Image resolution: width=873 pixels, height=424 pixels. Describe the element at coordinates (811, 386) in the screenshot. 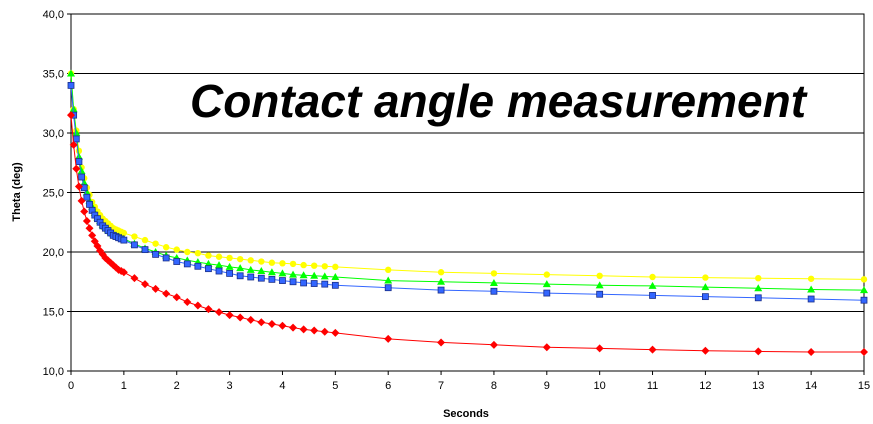

I see `x-tick-label: 14` at that location.